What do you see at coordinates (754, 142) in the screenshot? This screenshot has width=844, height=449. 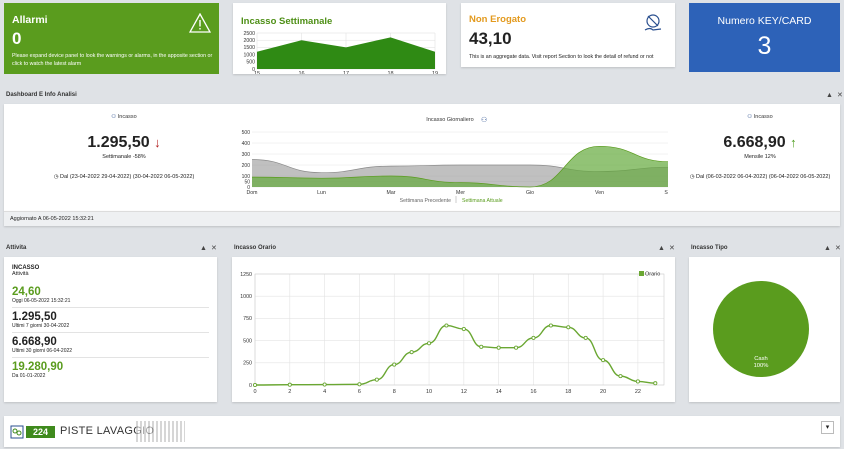 I see `monthly-kpi-value: 6.668,90` at bounding box center [754, 142].